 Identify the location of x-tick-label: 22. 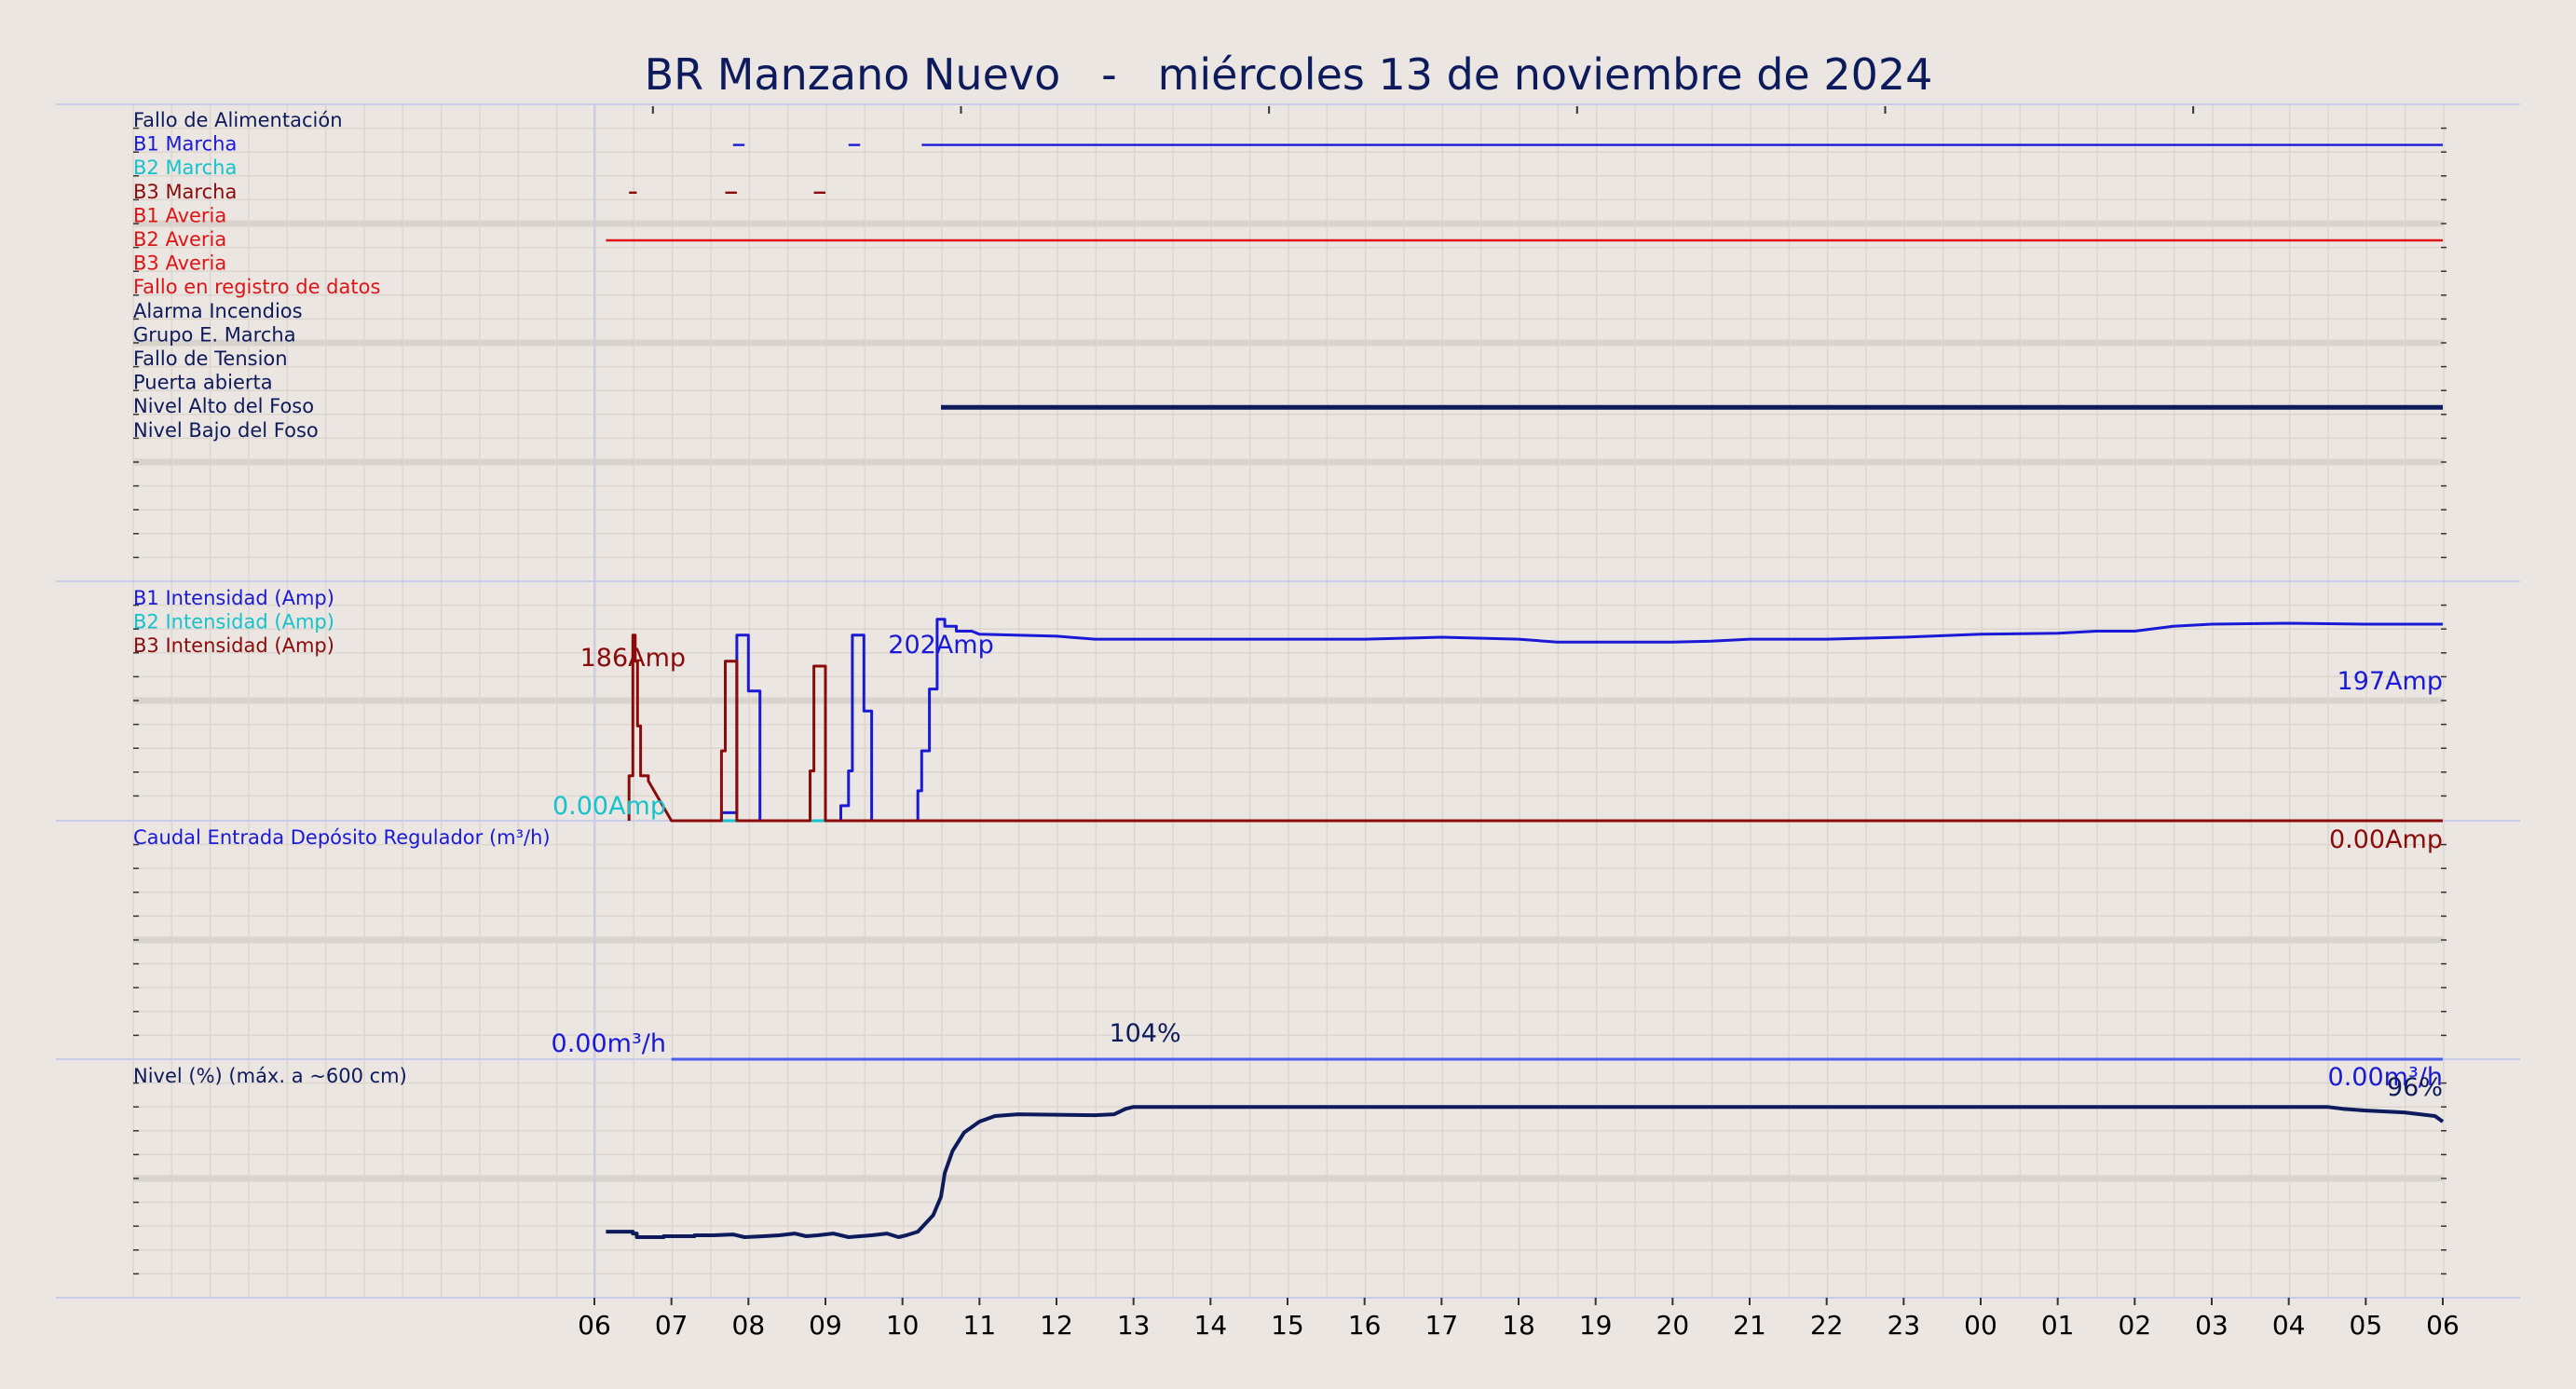
(1827, 1325).